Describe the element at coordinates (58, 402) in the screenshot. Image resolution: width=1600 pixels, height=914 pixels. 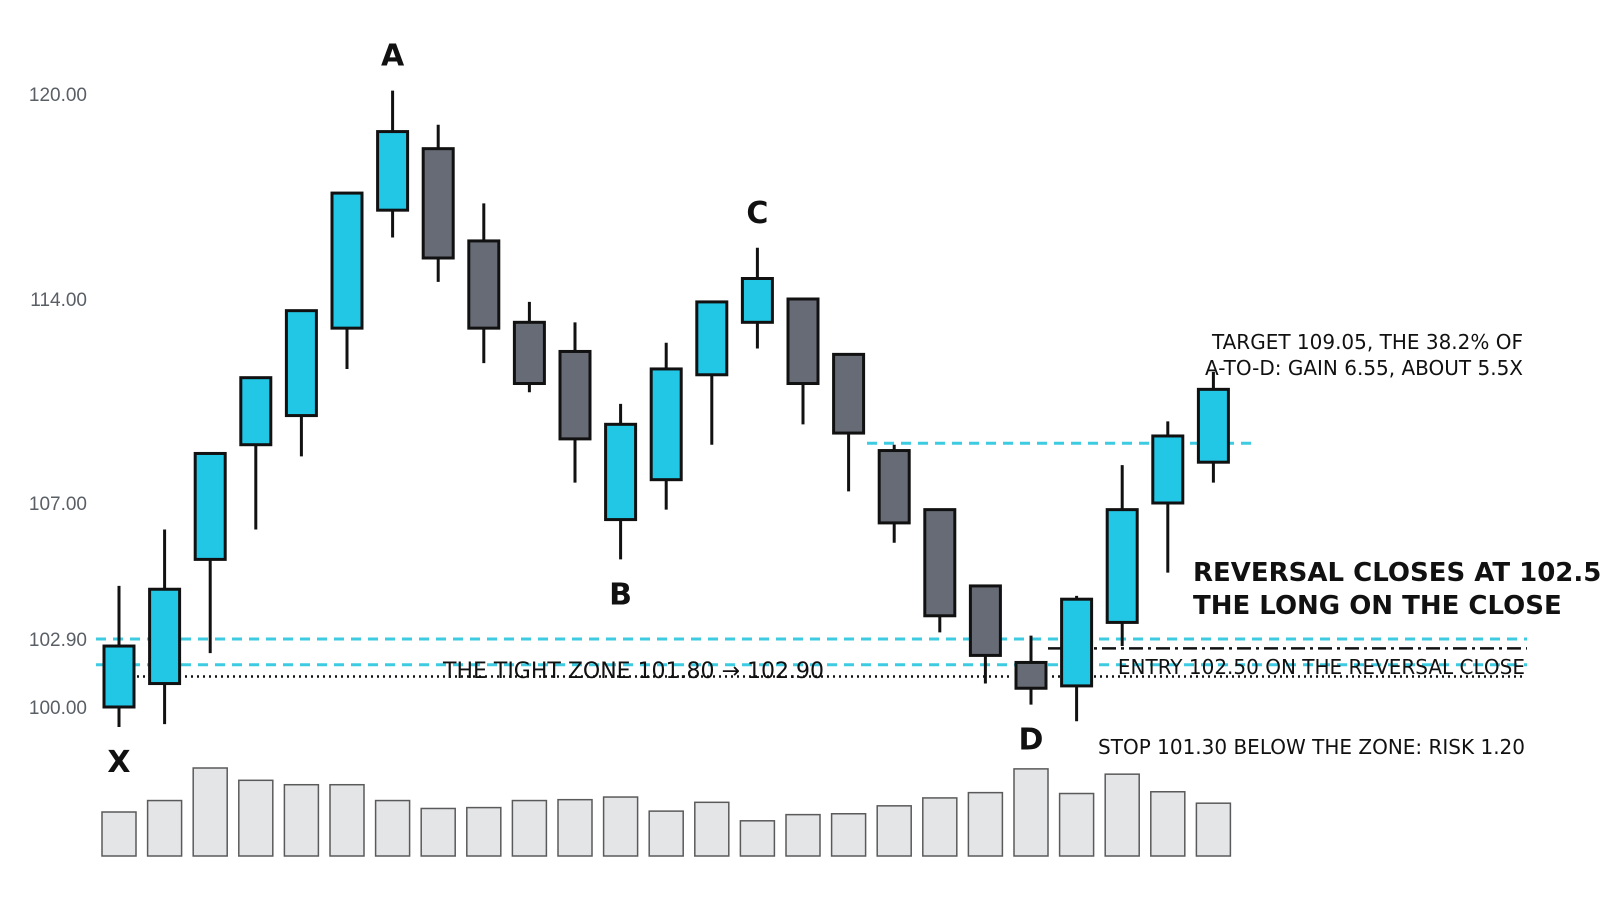
I see `y-axis: 100.00 102.90 107.00 114.00 120.00` at that location.